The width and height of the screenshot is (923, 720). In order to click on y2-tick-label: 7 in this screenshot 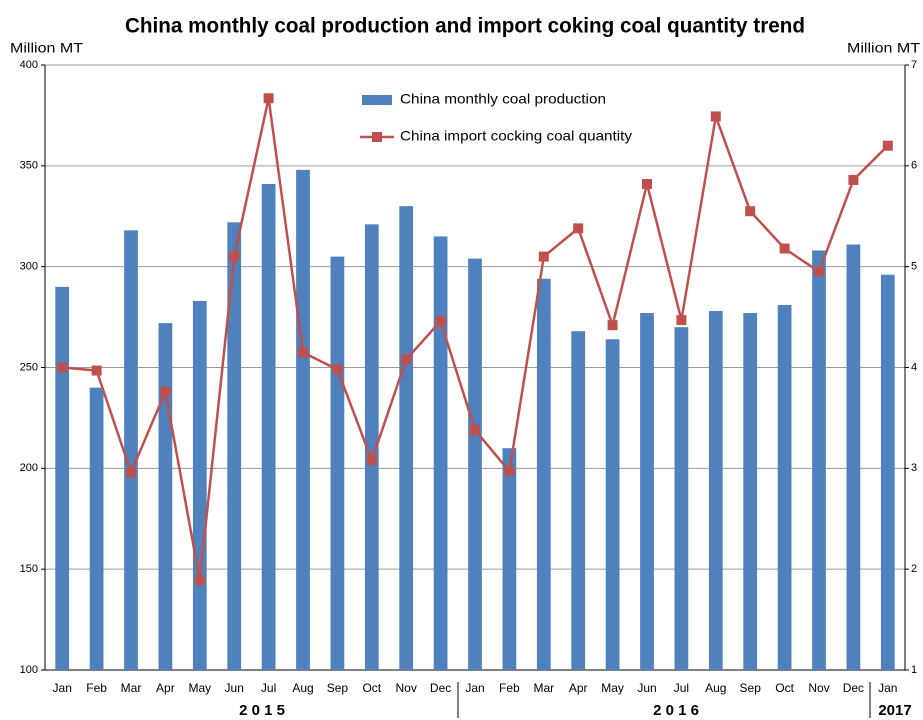, I will do `click(914, 65)`.